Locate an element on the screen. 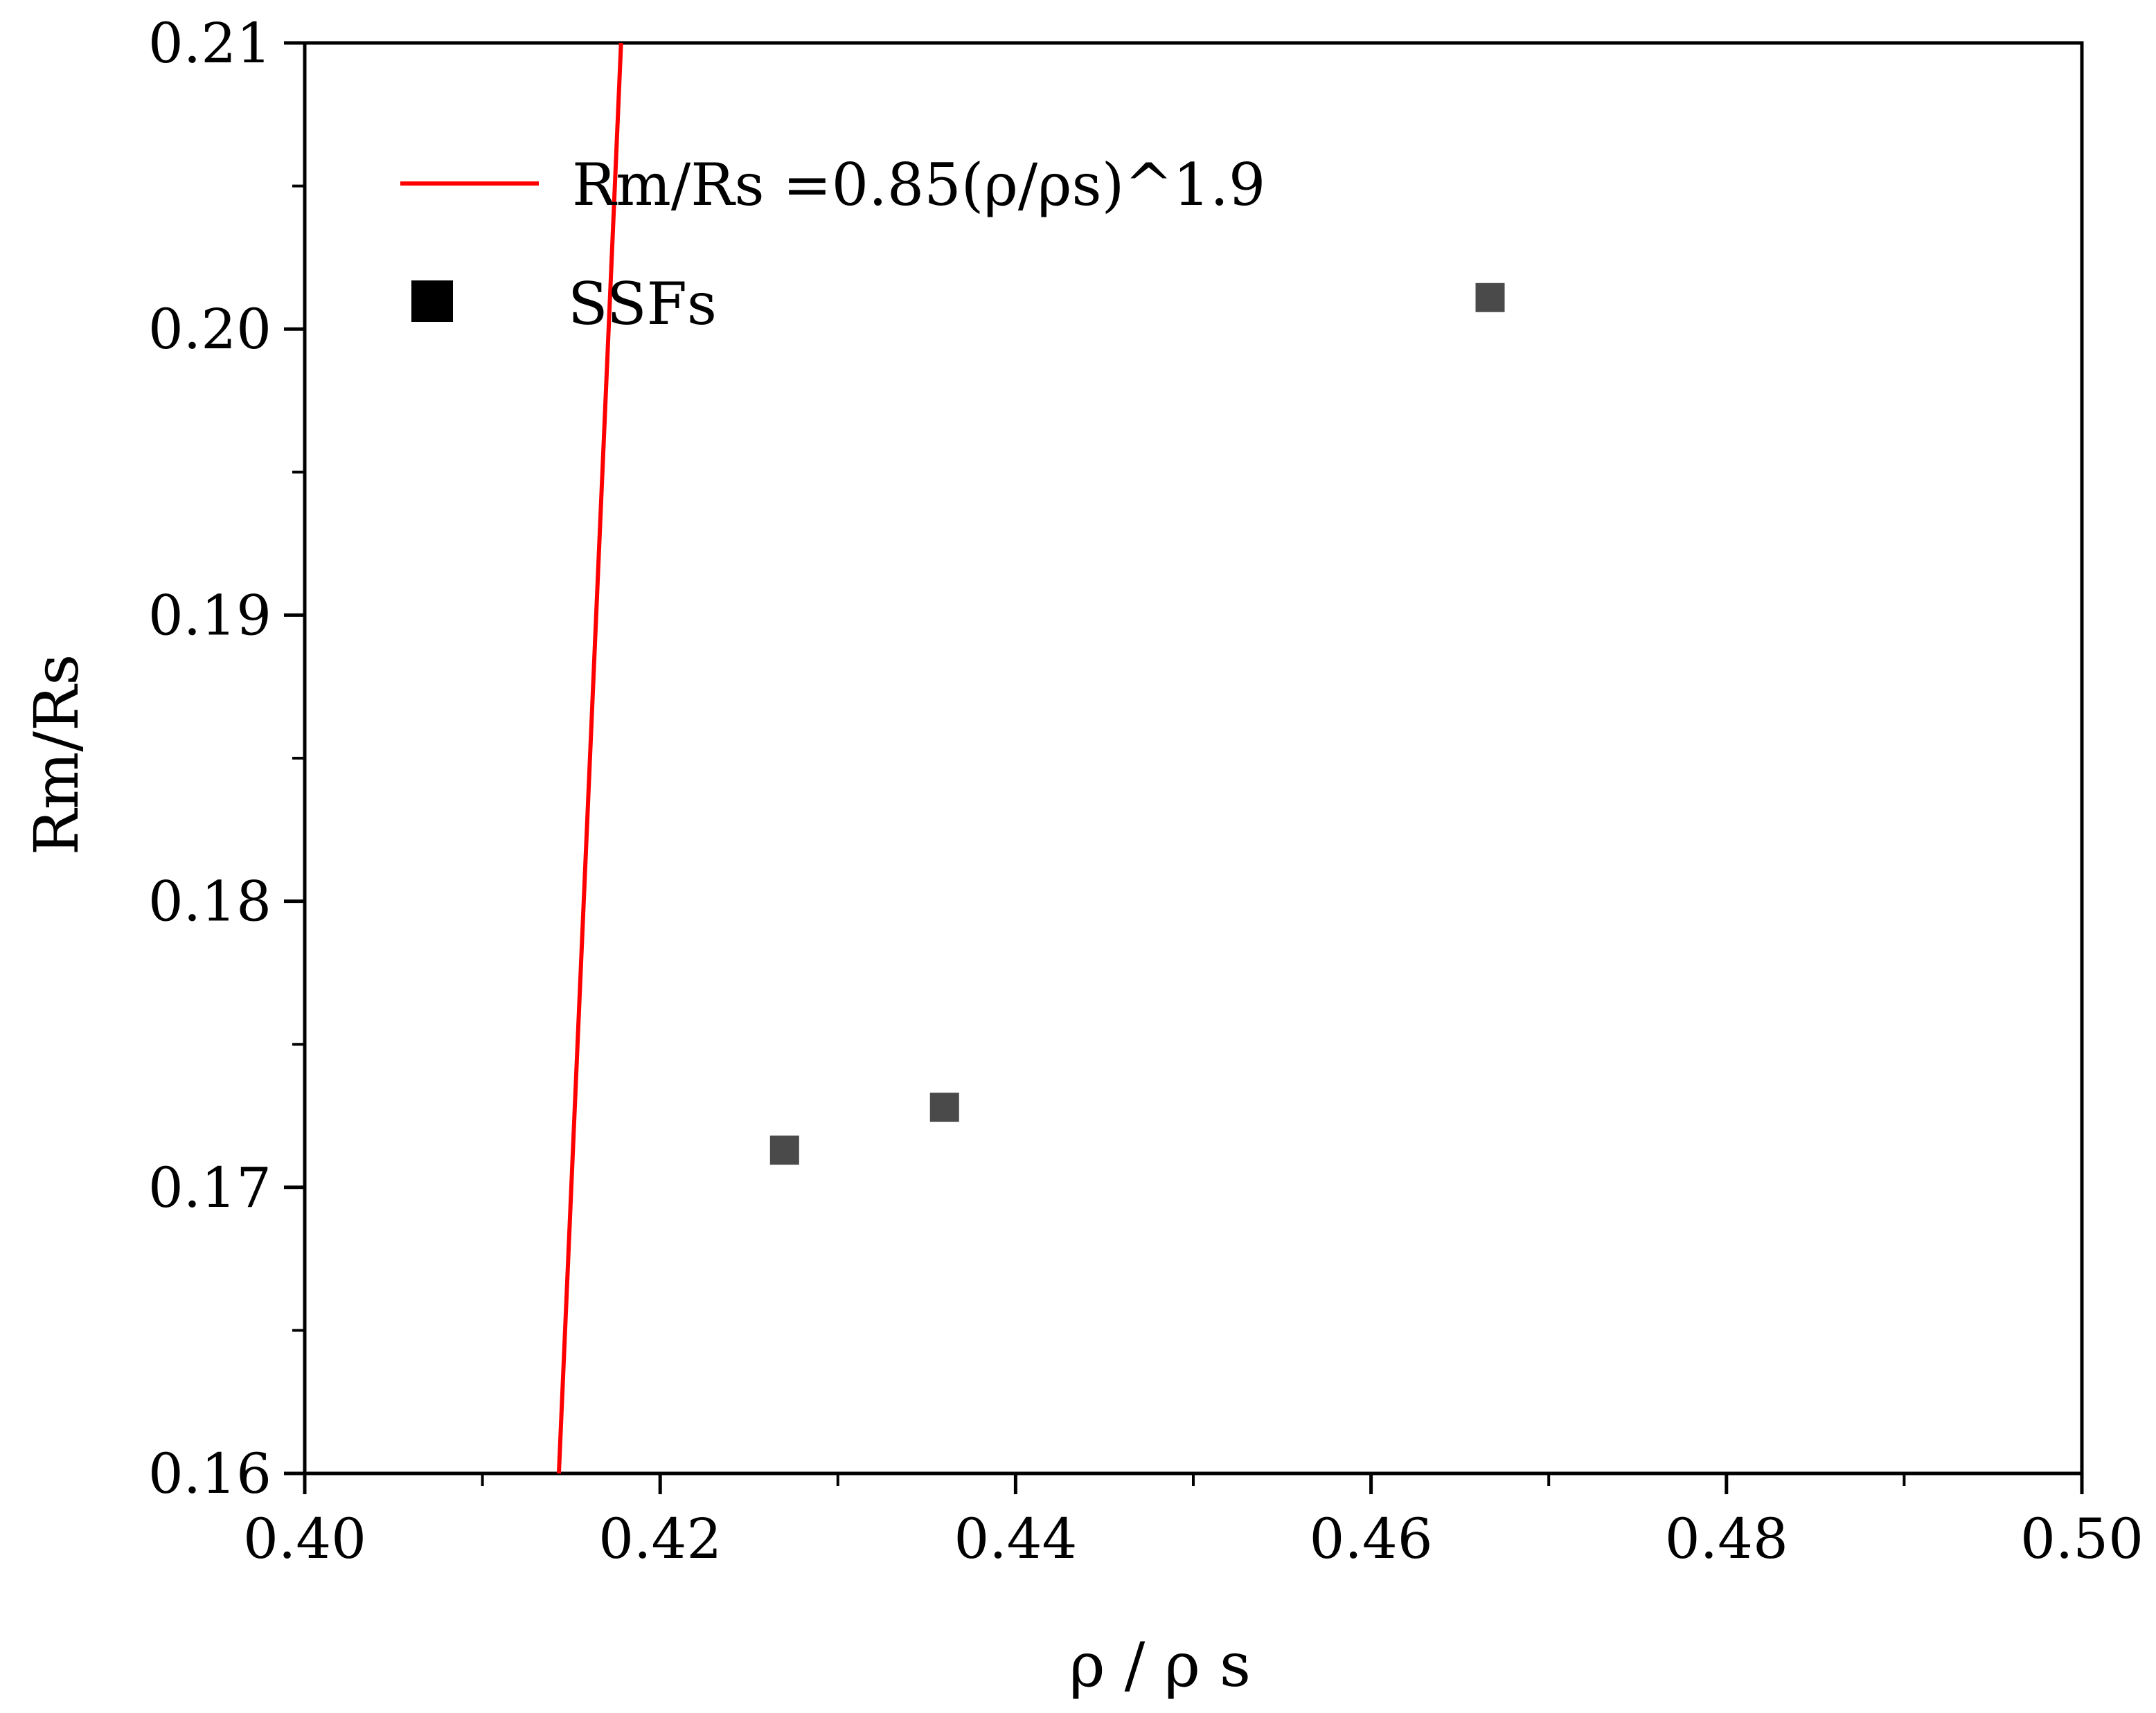 Image resolution: width=2156 pixels, height=1713 pixels. legend-label-fit: Rm/Rs =0.85(ρ/ρs)^1.9 is located at coordinates (919, 185).